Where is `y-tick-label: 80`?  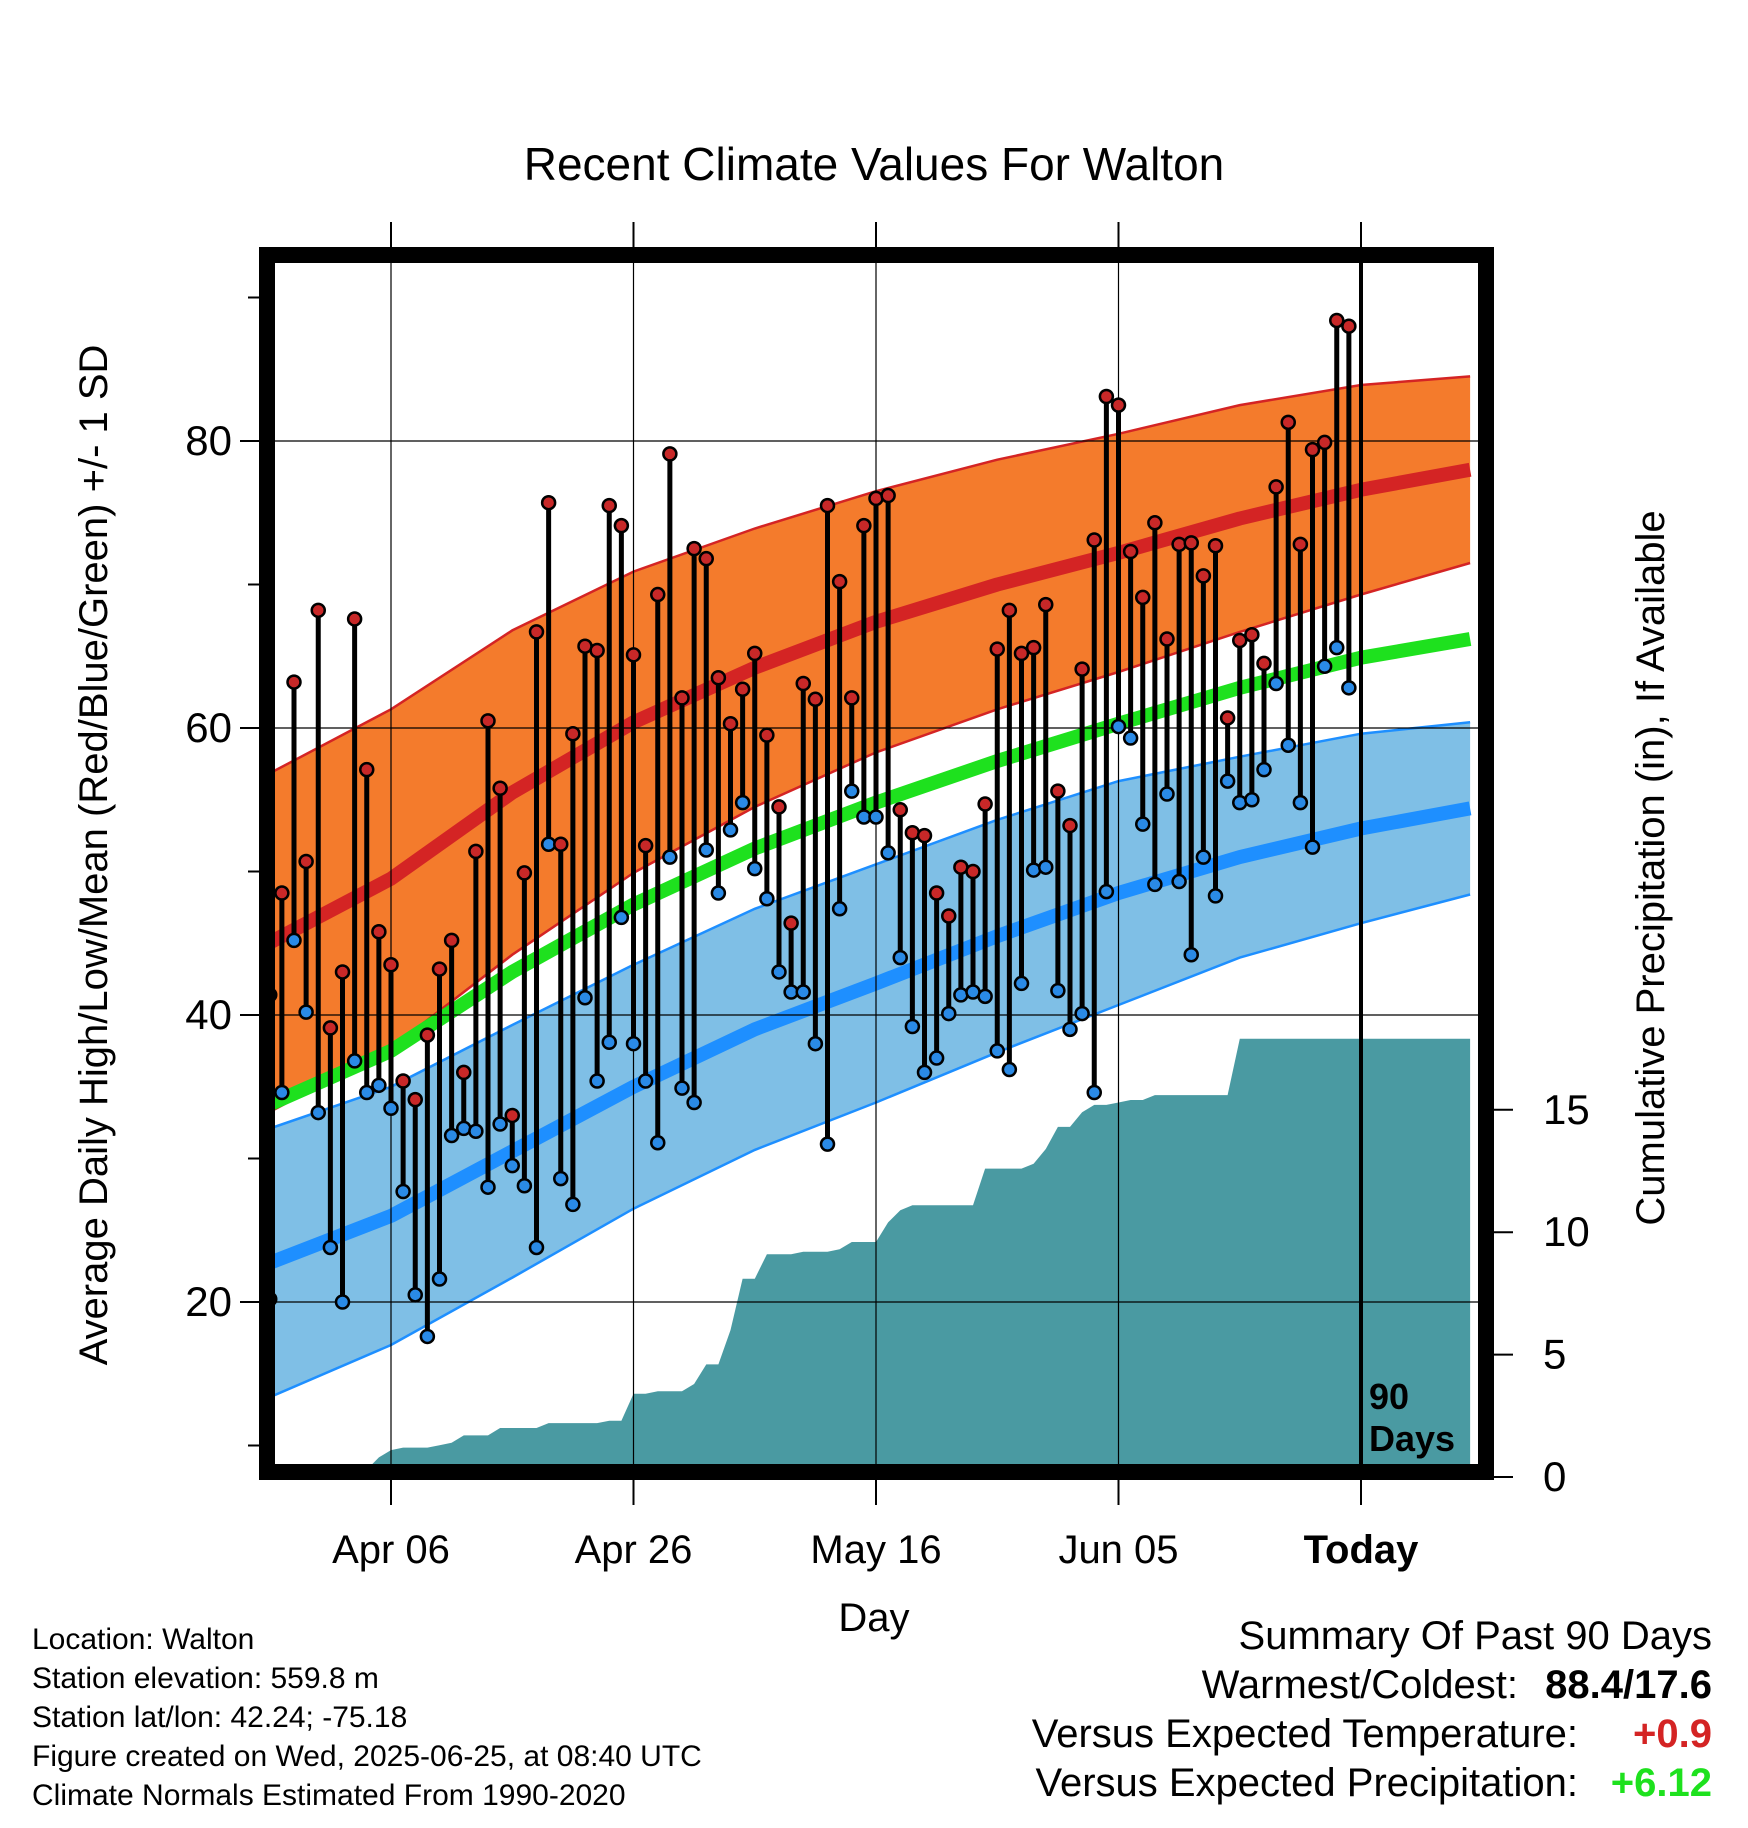 y-tick-label: 80 is located at coordinates (208, 440).